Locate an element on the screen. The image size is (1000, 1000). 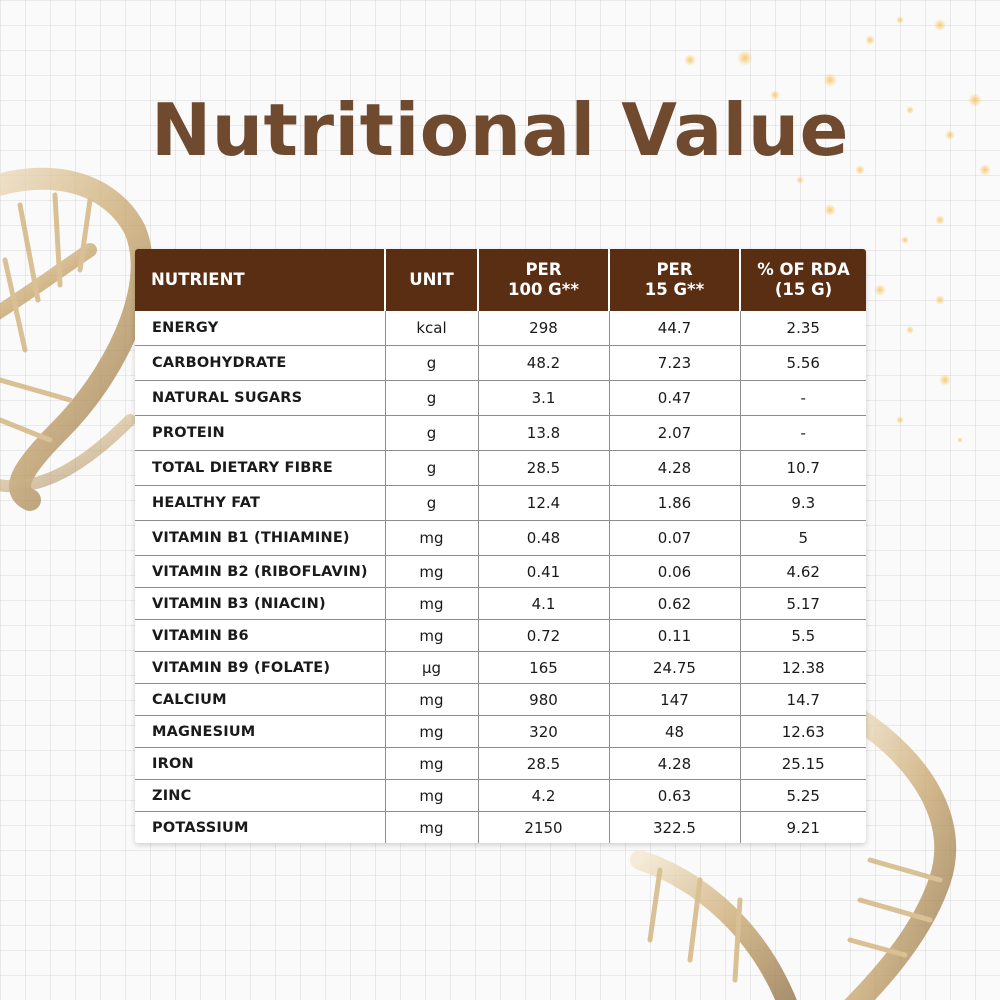
table-row: CARBOHYDRATE g 48.2 7.23 5.56 is located at coordinates (500, 363).